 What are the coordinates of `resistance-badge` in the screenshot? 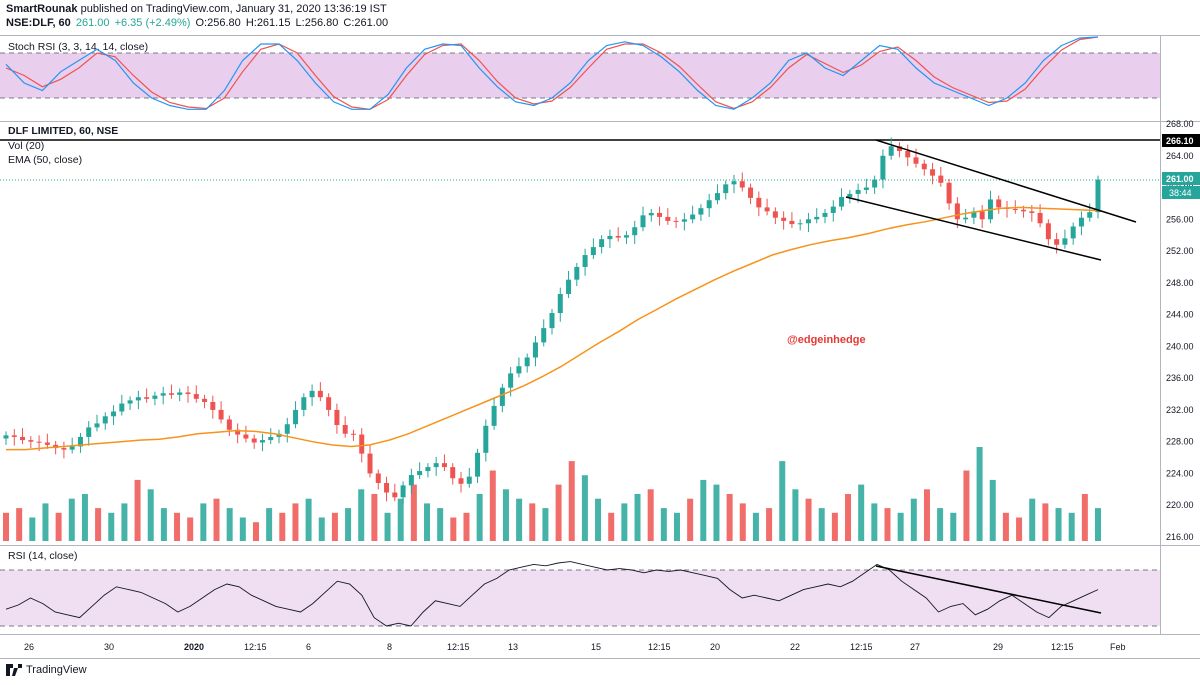 It's located at (1181, 140).